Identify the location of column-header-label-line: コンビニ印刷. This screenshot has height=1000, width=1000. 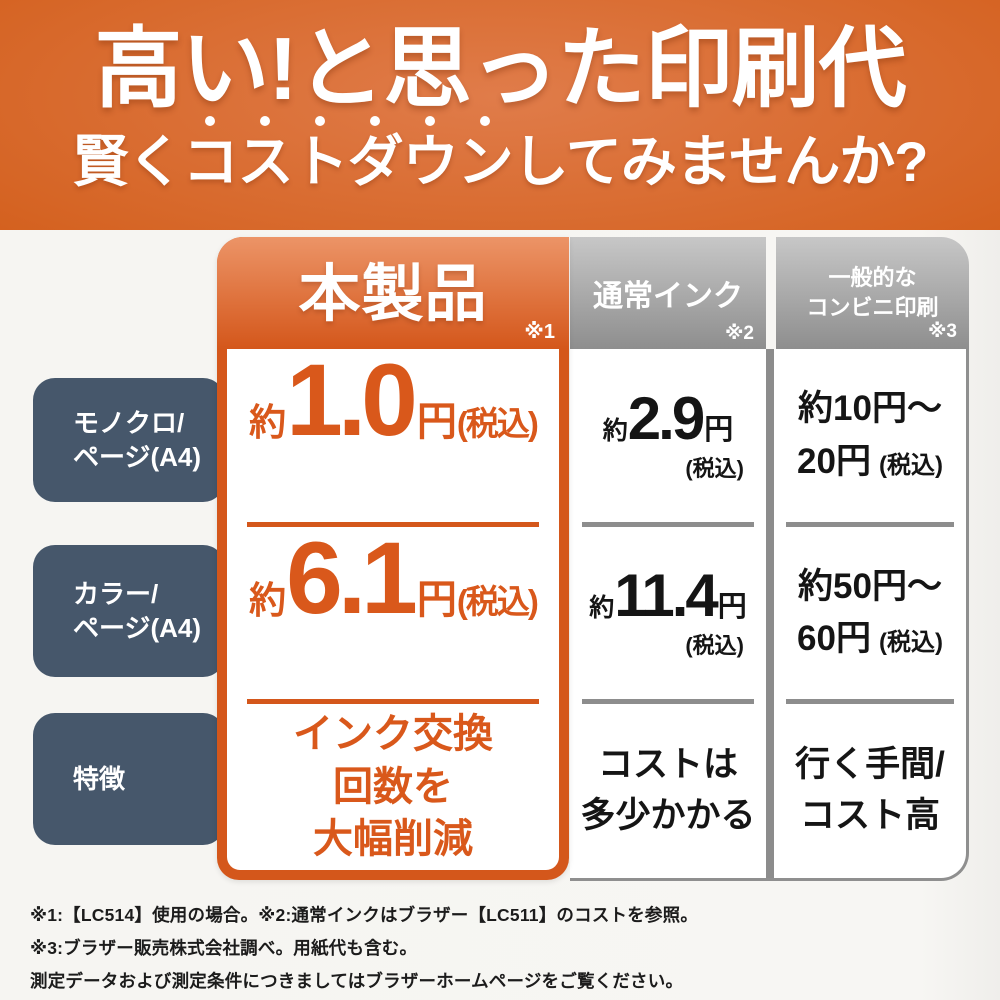
(872, 307).